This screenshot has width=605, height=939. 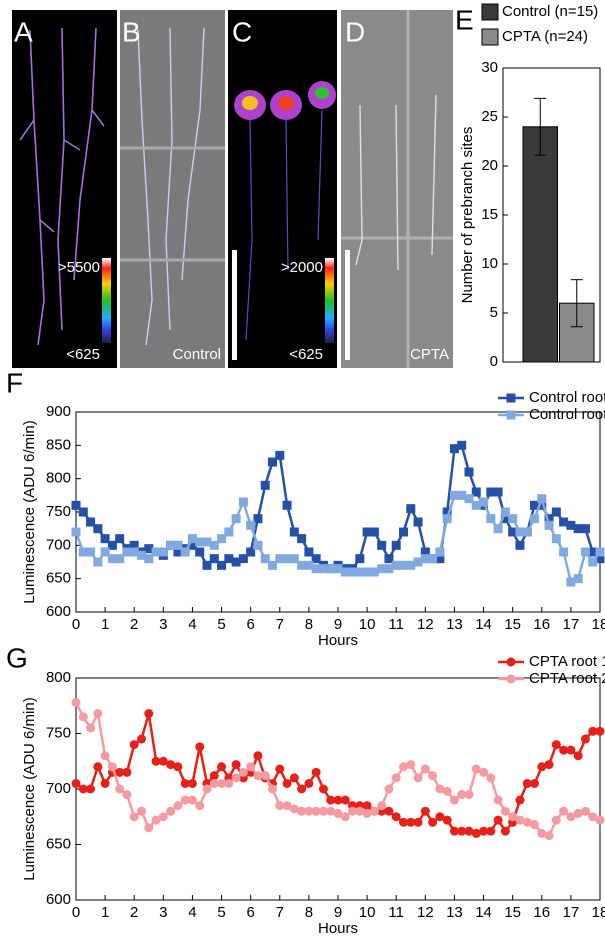 I want to click on panel-label: G, so click(x=17, y=657).